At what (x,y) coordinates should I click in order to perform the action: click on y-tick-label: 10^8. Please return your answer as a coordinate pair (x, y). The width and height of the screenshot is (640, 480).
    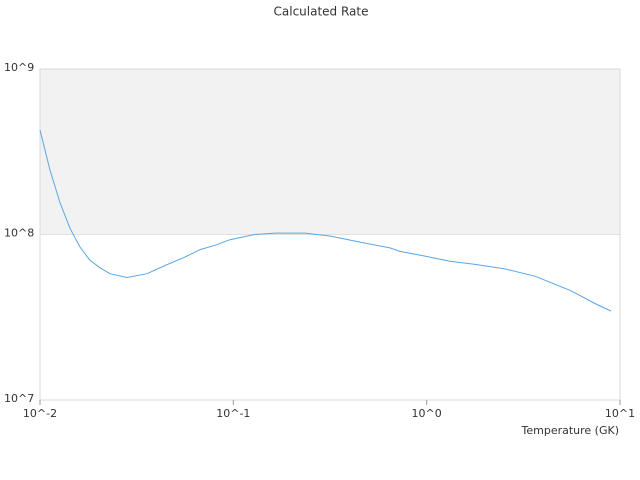
    Looking at the image, I should click on (19, 233).